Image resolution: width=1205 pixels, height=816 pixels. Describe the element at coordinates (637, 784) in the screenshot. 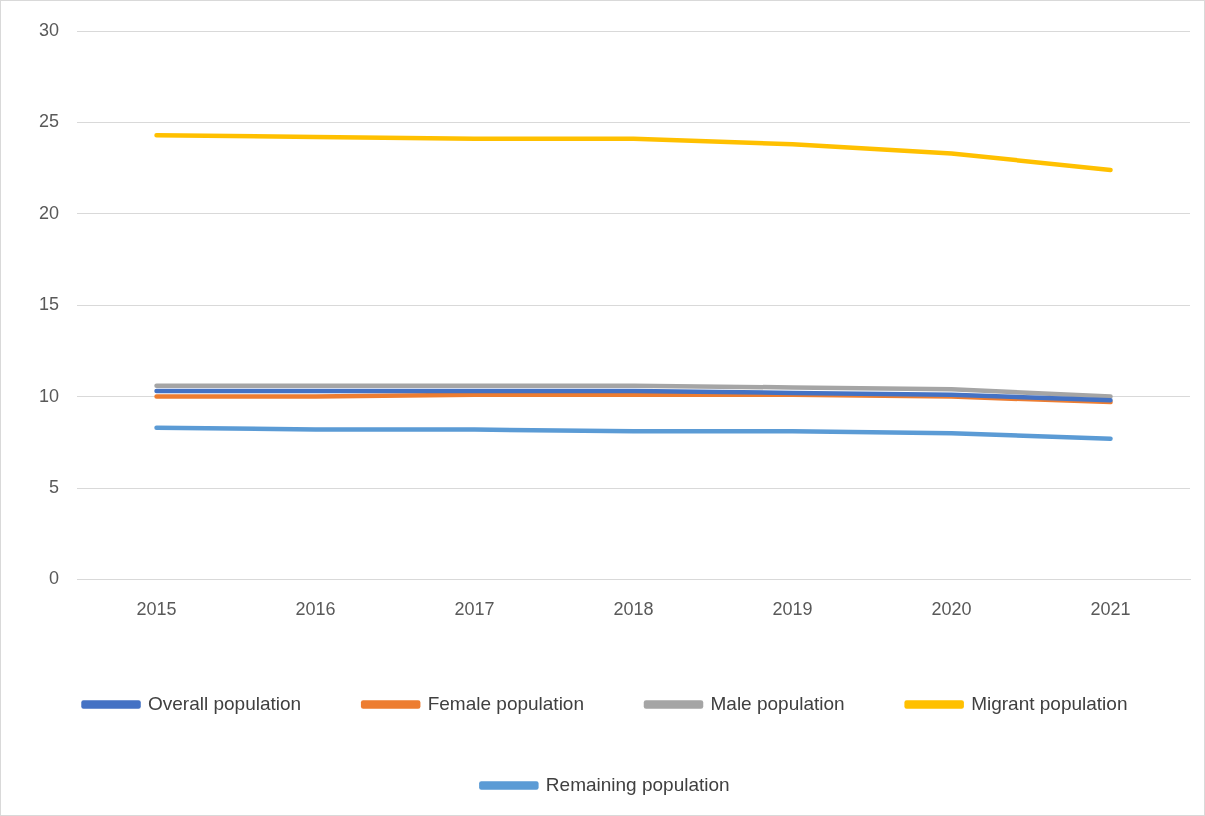

I see `legend-label: Remaining population` at that location.